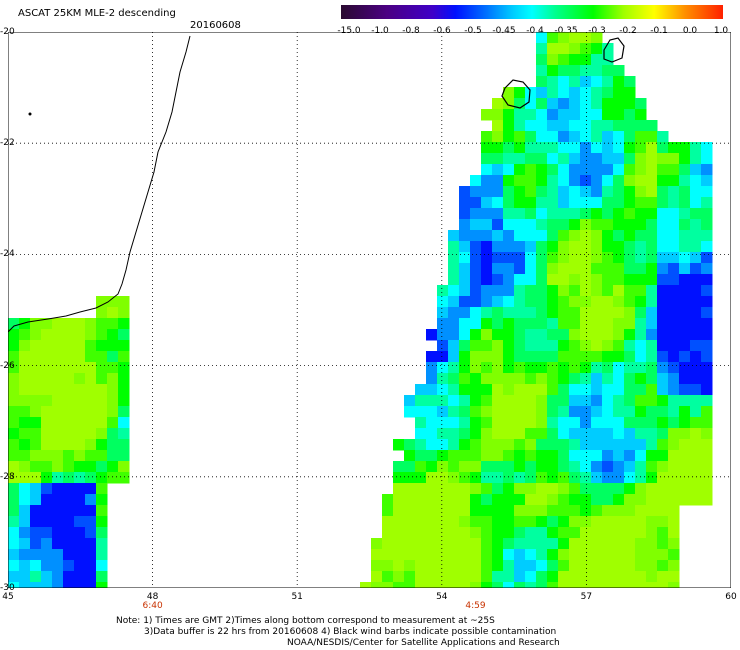  I want to click on islet-dot, so click(30, 114).